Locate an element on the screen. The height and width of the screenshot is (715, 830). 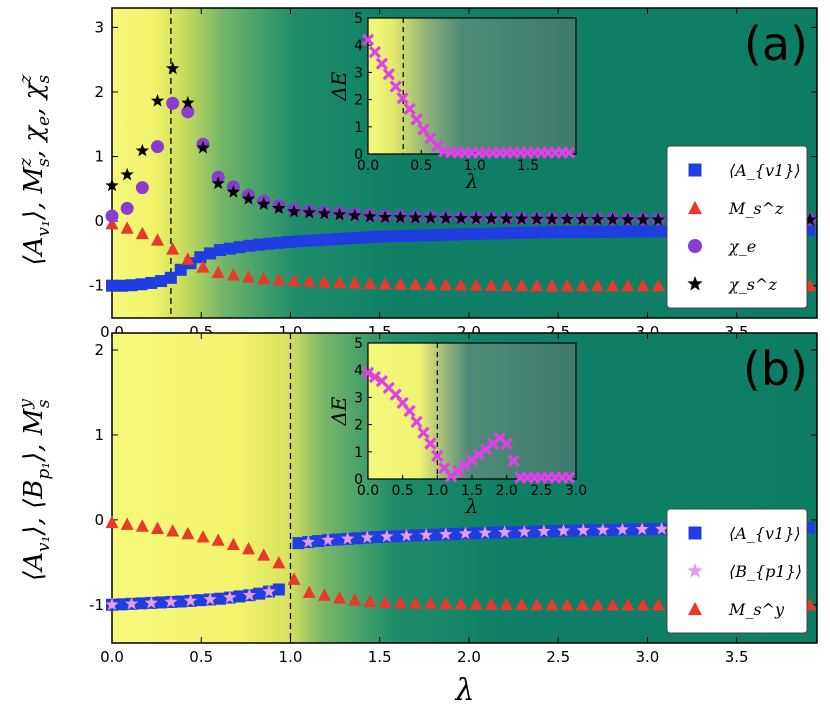
inset-x-tick-label: 1.0 is located at coordinates (437, 491).